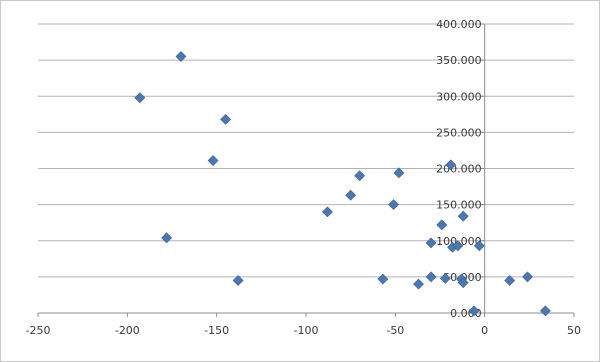 This screenshot has height=362, width=600. Describe the element at coordinates (395, 330) in the screenshot. I see `x-tick-label-4: -50` at that location.